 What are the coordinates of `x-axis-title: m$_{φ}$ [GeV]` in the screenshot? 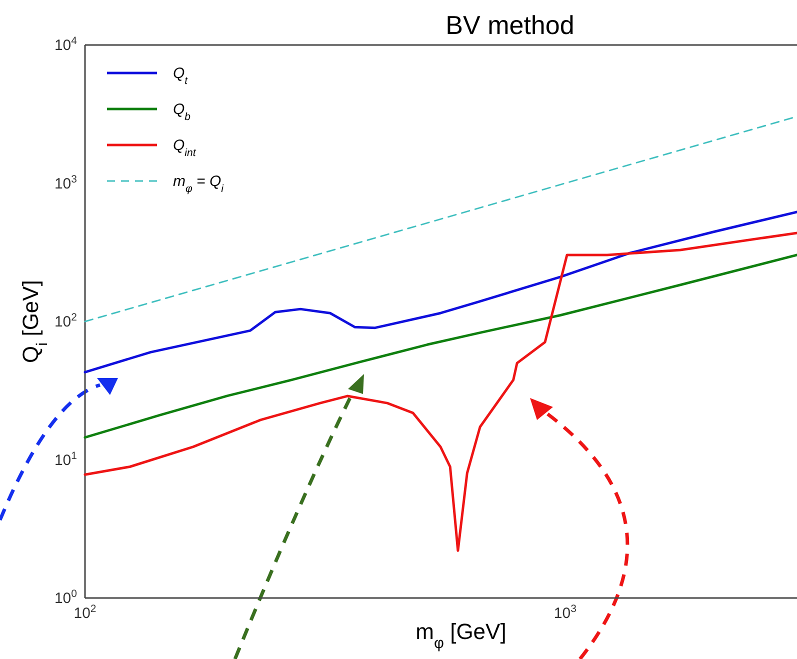 It's located at (461, 635).